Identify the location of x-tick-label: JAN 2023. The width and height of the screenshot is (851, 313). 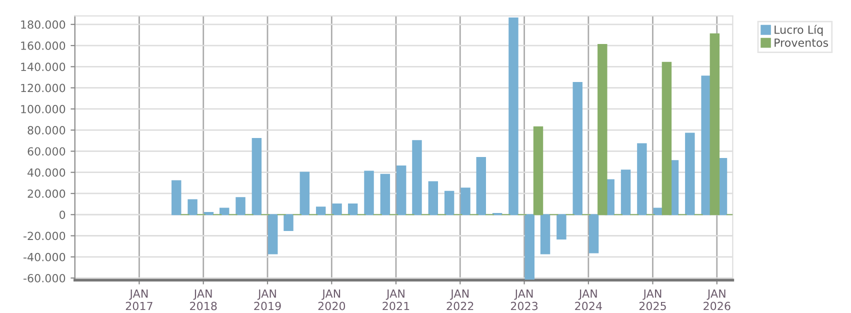
(524, 300).